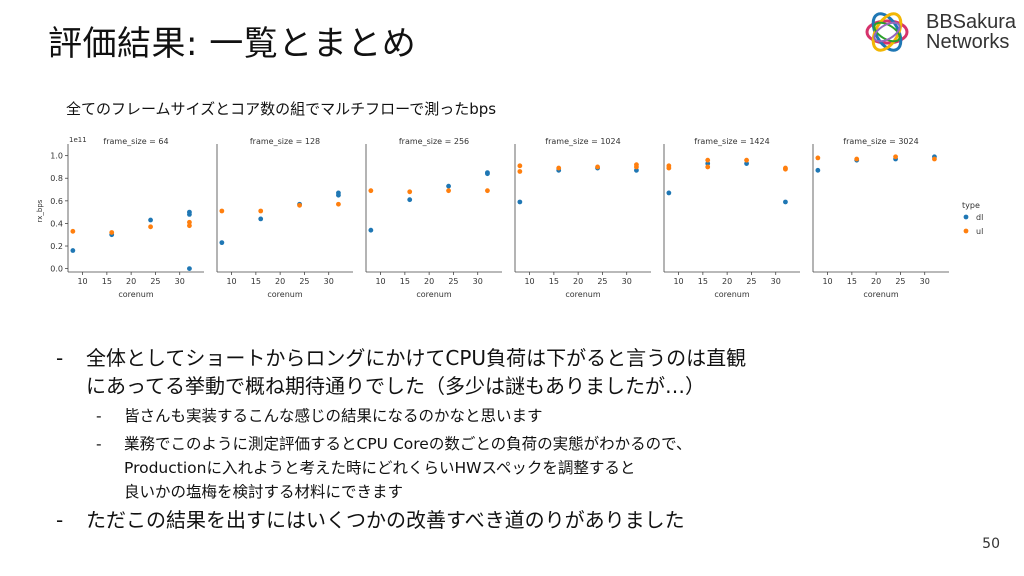 Image resolution: width=1024 pixels, height=576 pixels. What do you see at coordinates (582, 141) in the screenshot?
I see `panel-title: frame_size = 1024` at bounding box center [582, 141].